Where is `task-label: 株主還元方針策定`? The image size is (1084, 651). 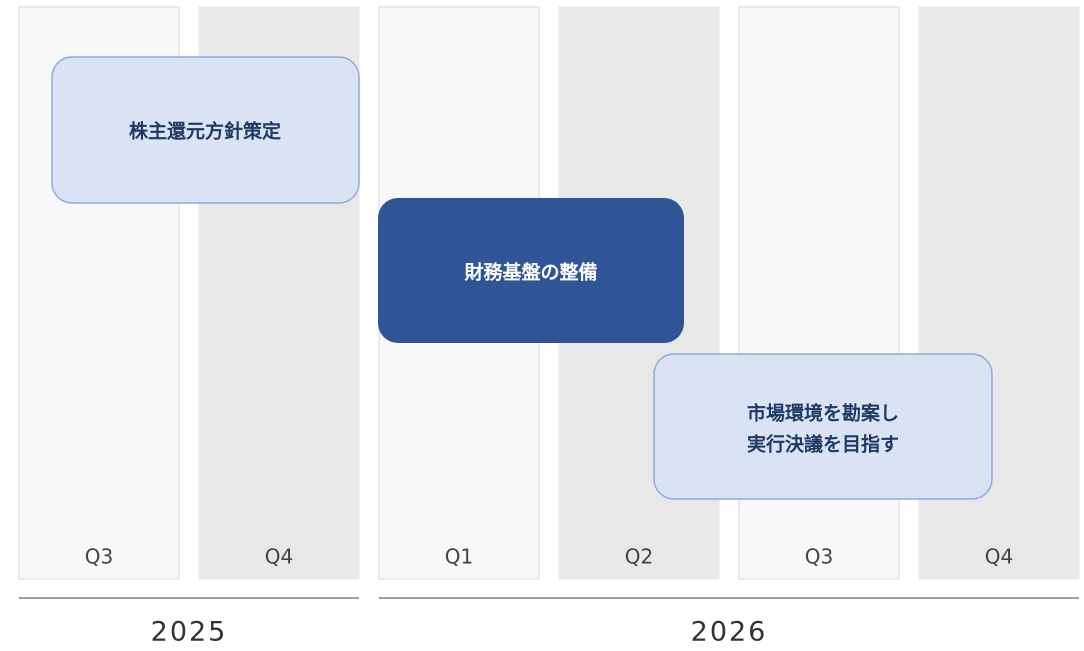
task-label: 株主還元方針策定 is located at coordinates (205, 131).